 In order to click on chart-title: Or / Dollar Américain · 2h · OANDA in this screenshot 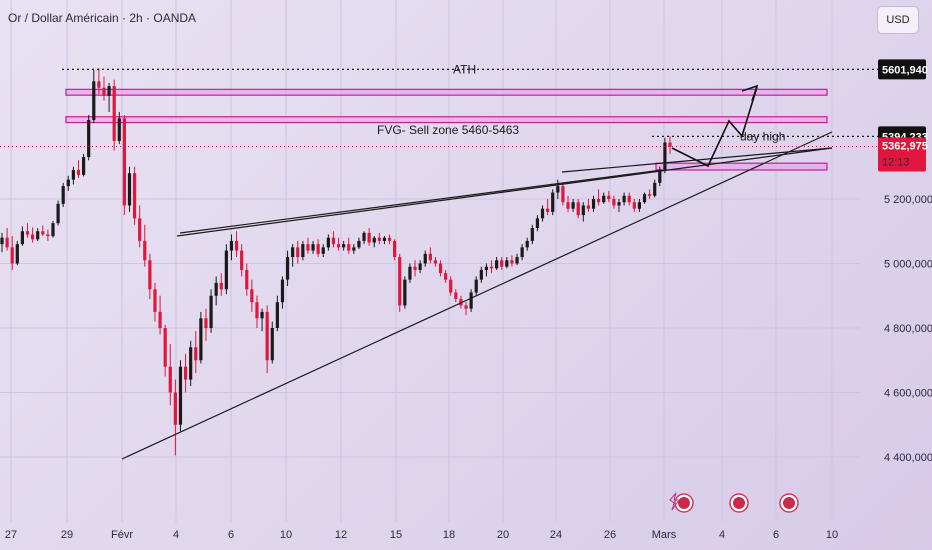, I will do `click(102, 18)`.